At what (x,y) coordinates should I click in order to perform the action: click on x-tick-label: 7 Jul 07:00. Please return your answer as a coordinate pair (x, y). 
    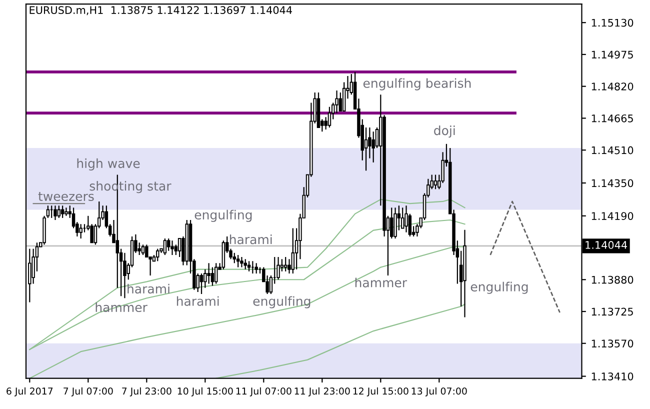
    Looking at the image, I should click on (88, 391).